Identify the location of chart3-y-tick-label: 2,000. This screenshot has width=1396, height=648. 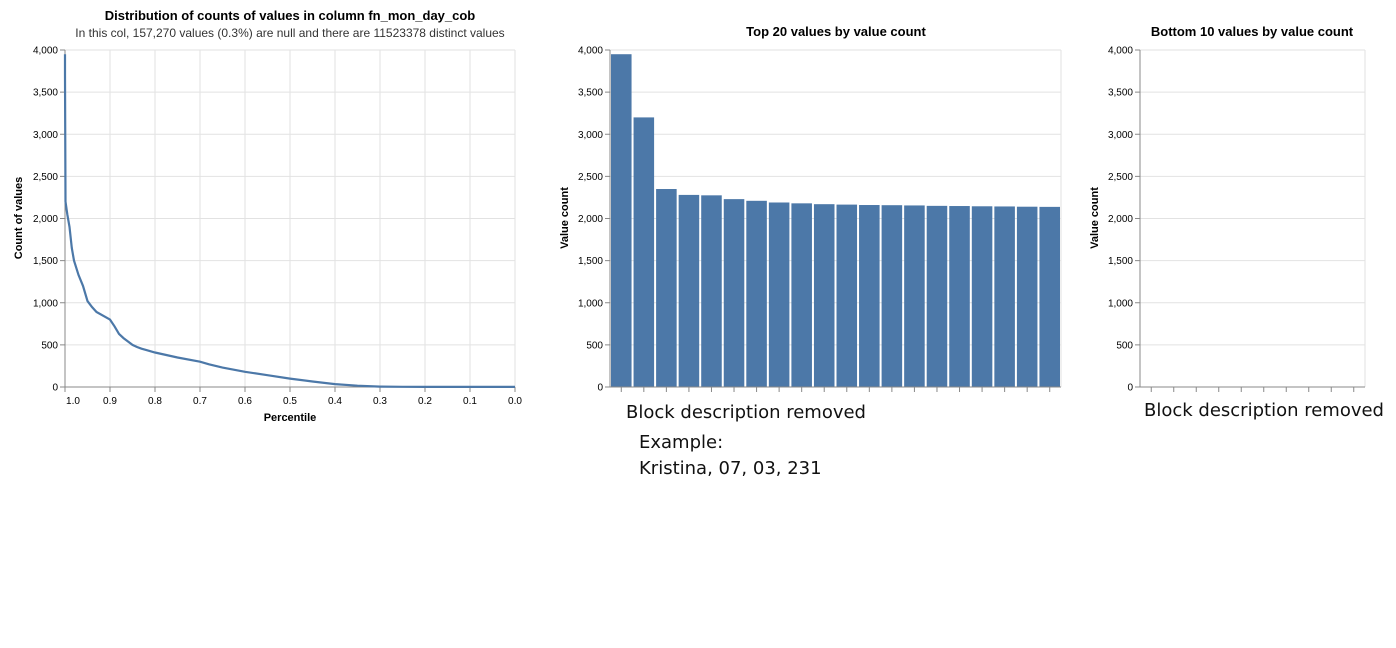
(1120, 219).